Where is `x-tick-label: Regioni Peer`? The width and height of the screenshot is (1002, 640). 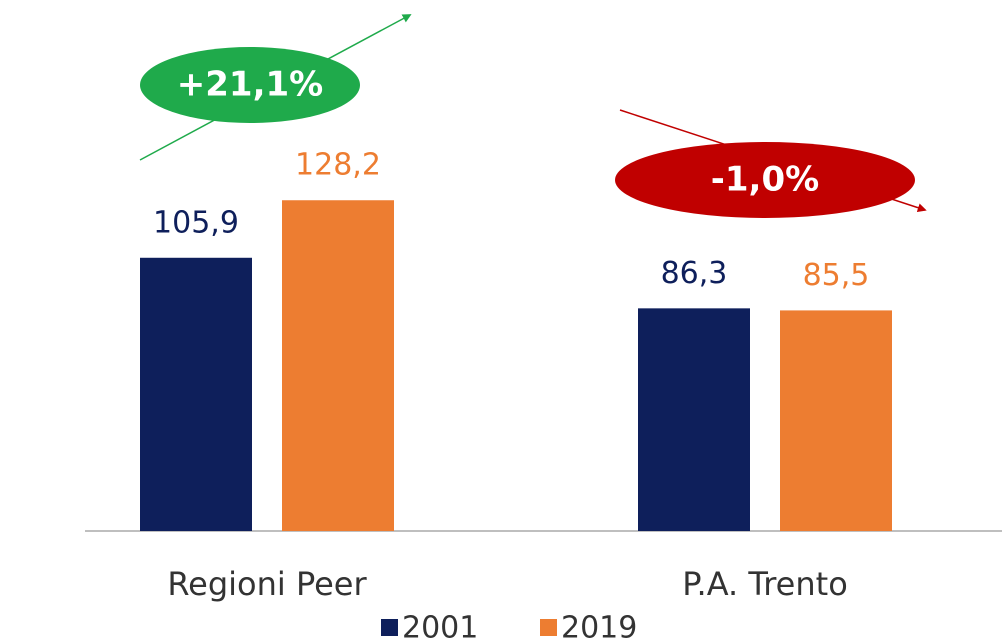
x-tick-label: Regioni Peer is located at coordinates (267, 584).